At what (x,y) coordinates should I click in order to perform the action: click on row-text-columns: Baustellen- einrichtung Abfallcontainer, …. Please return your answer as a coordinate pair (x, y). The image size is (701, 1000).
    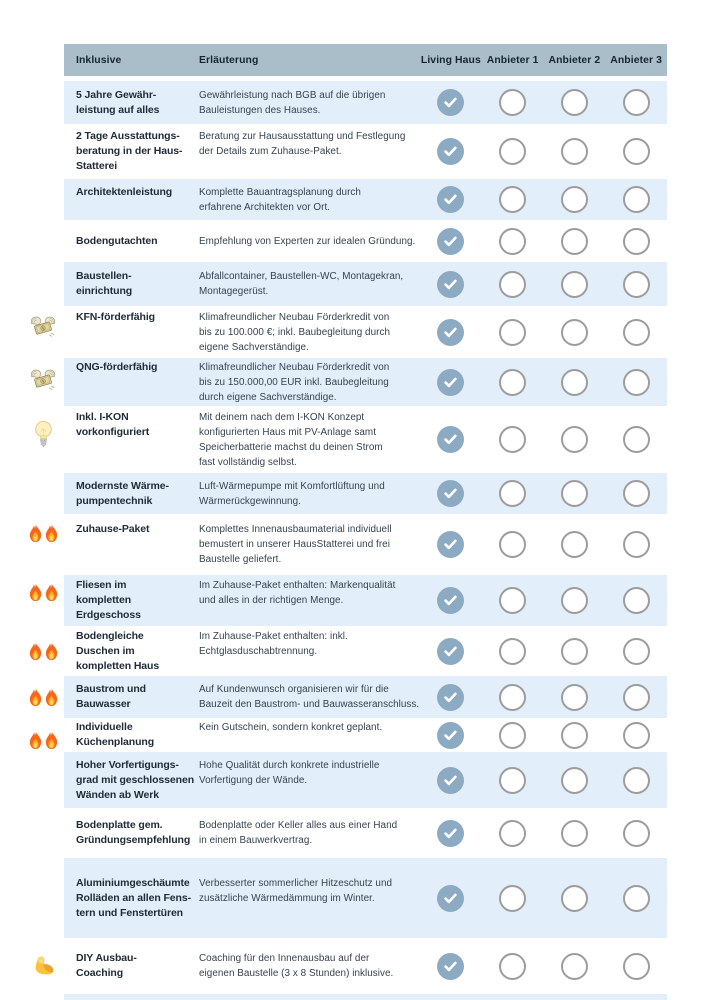
    Looking at the image, I should click on (242, 284).